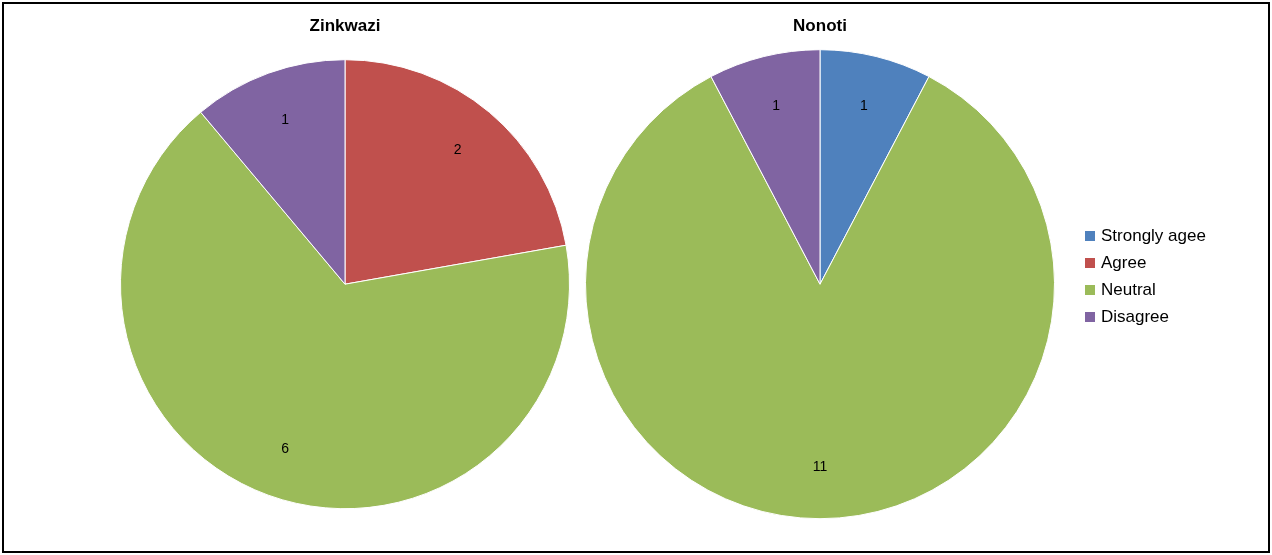 Image resolution: width=1272 pixels, height=555 pixels. I want to click on legend-label: Neutral, so click(1128, 290).